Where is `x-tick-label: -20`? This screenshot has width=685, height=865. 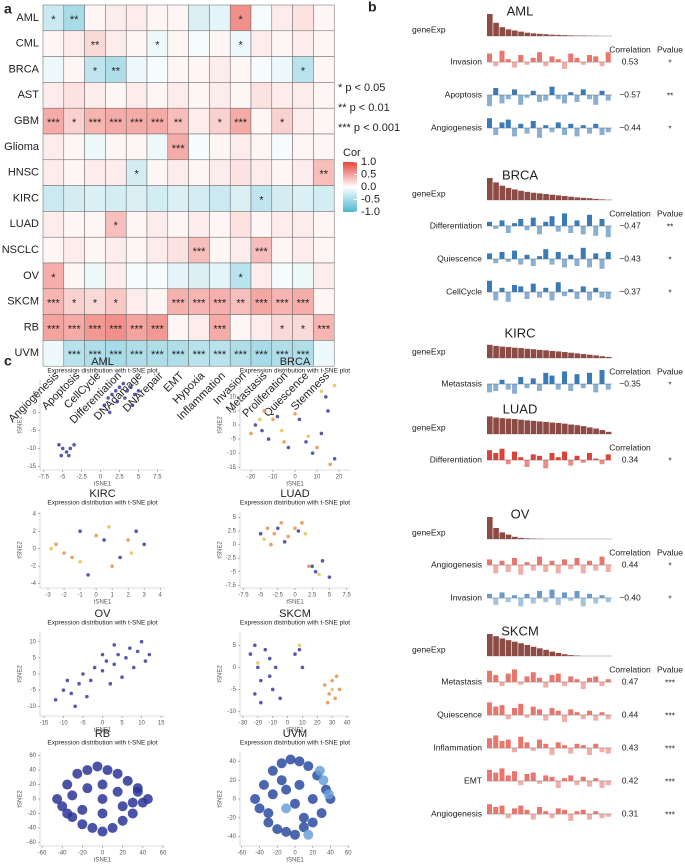
x-tick-label: -20 is located at coordinates (258, 724).